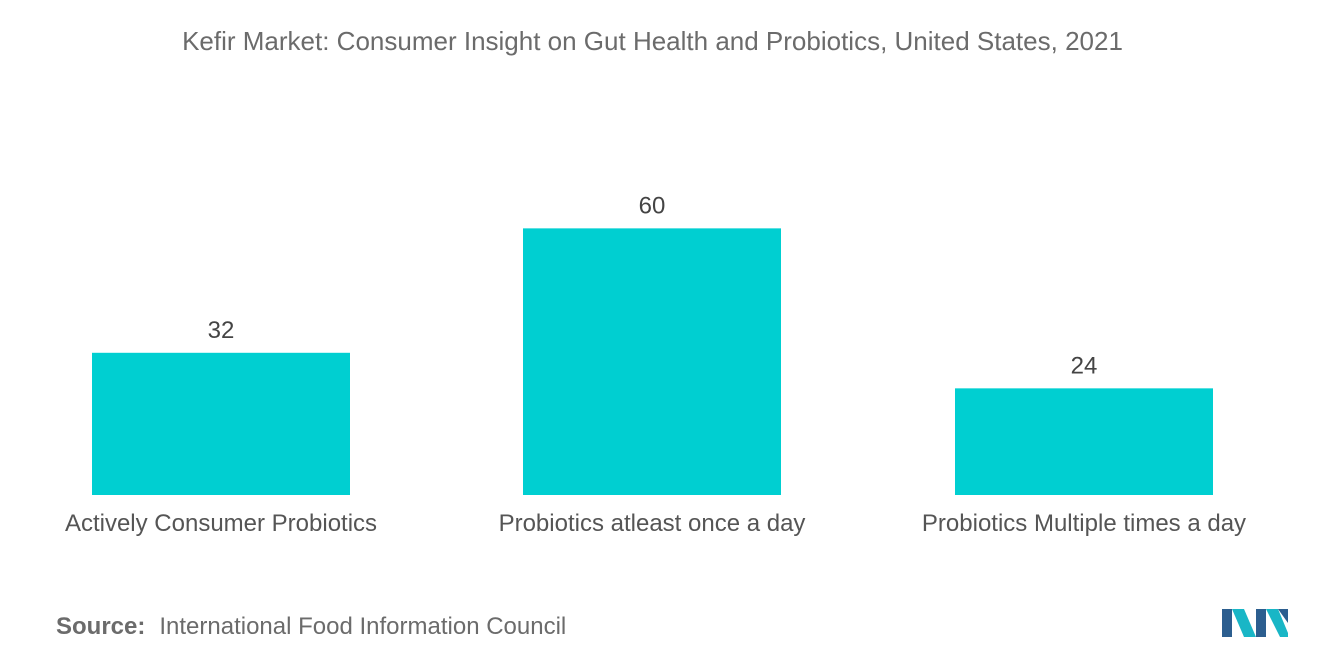  Describe the element at coordinates (363, 626) in the screenshot. I see `source-text: International Food Information Council` at that location.